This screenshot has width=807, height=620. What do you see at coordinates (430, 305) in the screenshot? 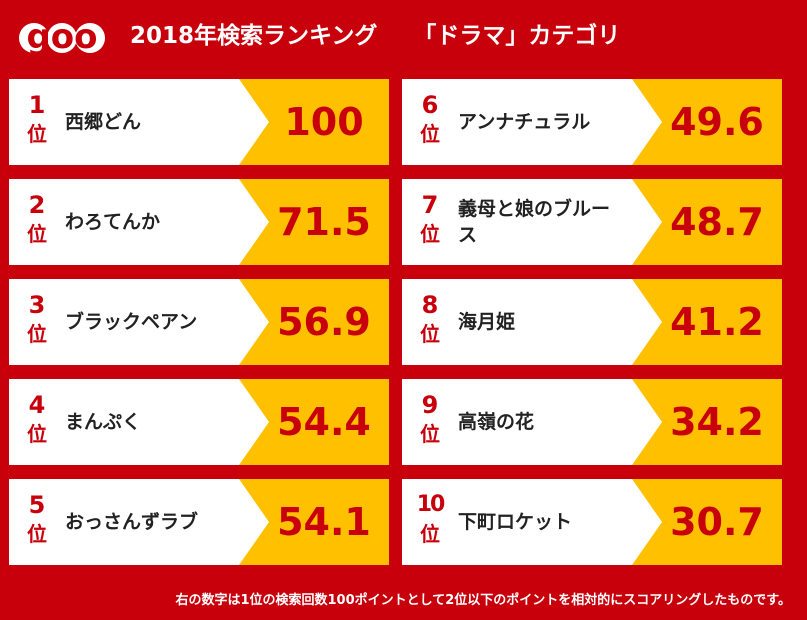
I see `rank-number: 8` at bounding box center [430, 305].